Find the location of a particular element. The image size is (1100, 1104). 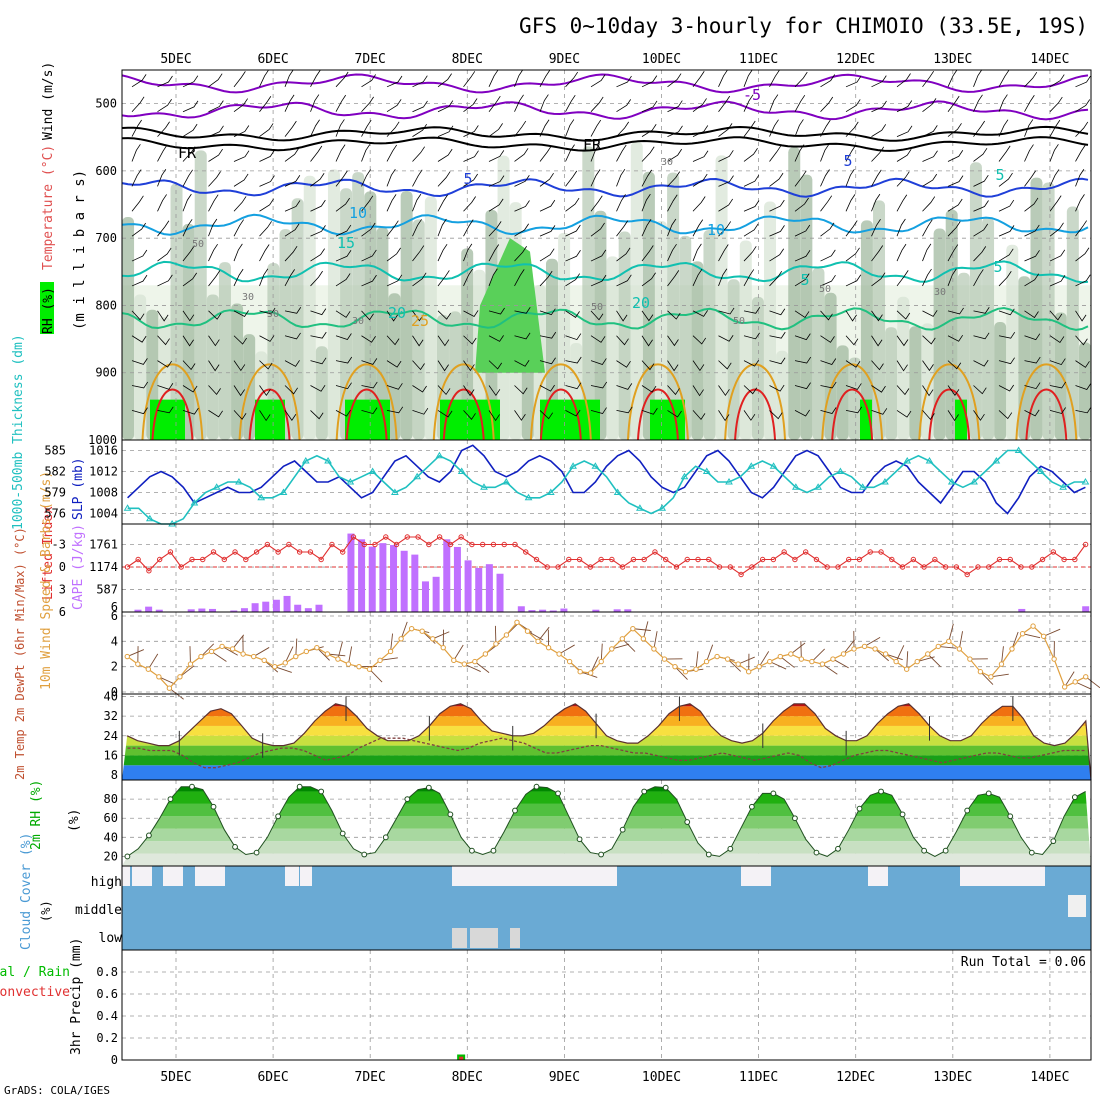

date-label-bottom: 7DEC is located at coordinates (370, 1077).